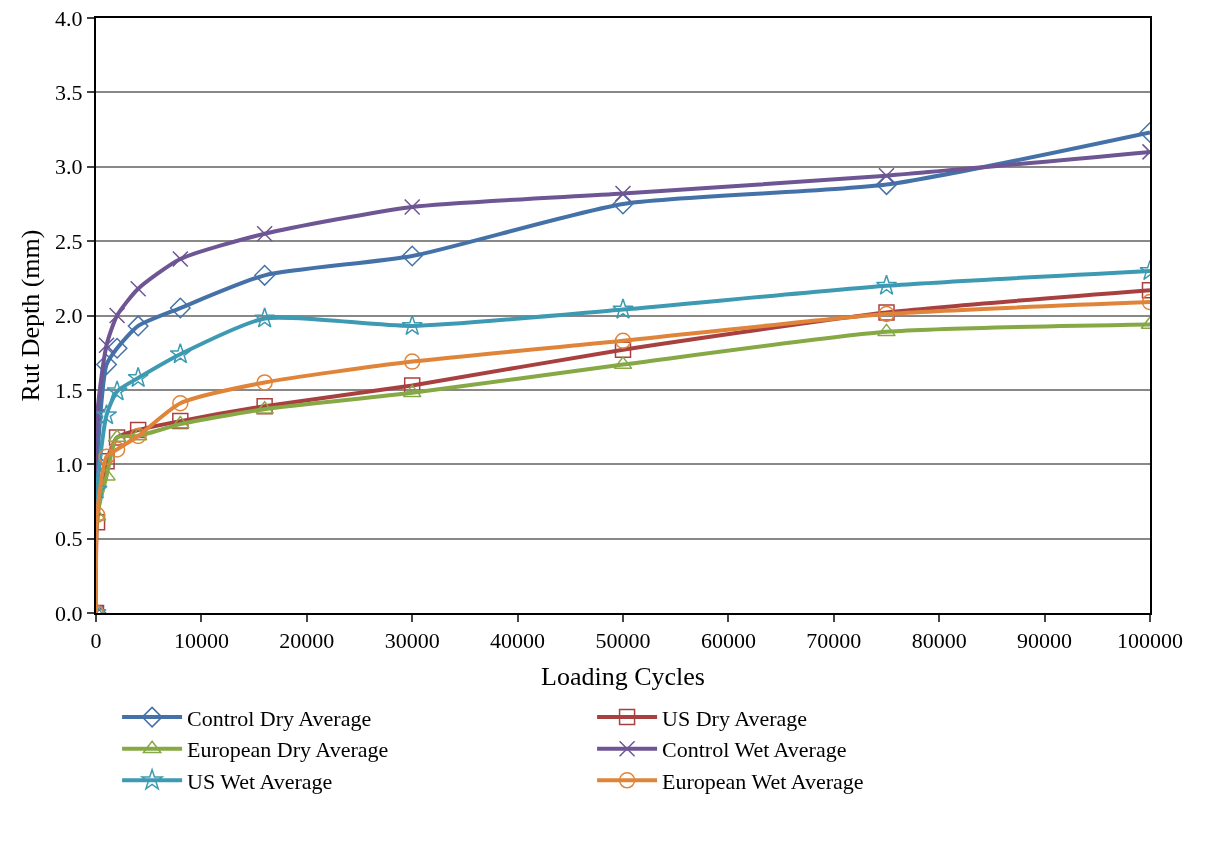  What do you see at coordinates (834, 641) in the screenshot?
I see `x-tick-label: 70000` at bounding box center [834, 641].